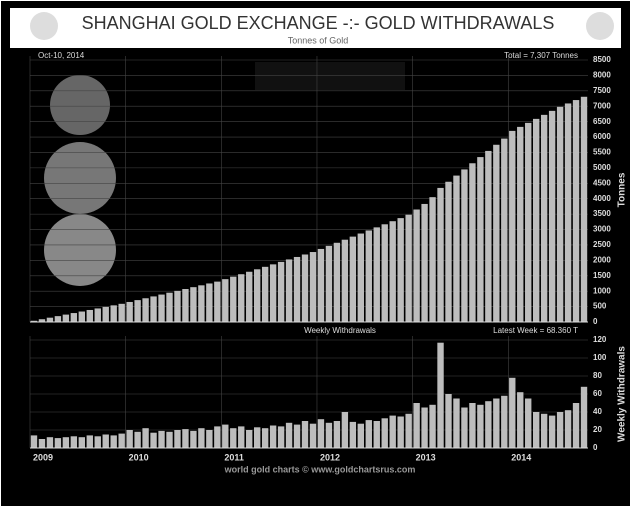 Image resolution: width=631 pixels, height=512 pixels. Describe the element at coordinates (80, 105) in the screenshot. I see `portrait` at that location.